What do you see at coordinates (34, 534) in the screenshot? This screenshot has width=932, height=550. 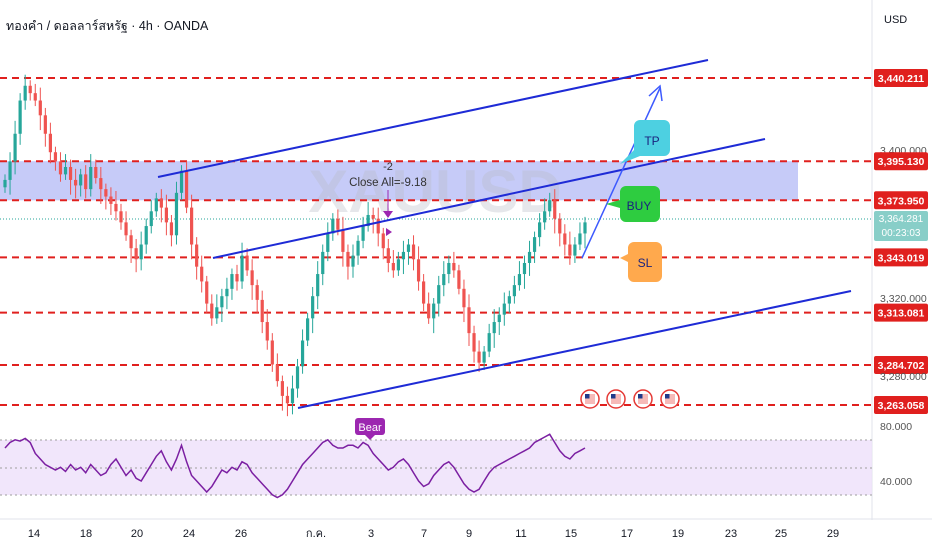 I see `time-tick: 14` at bounding box center [34, 534].